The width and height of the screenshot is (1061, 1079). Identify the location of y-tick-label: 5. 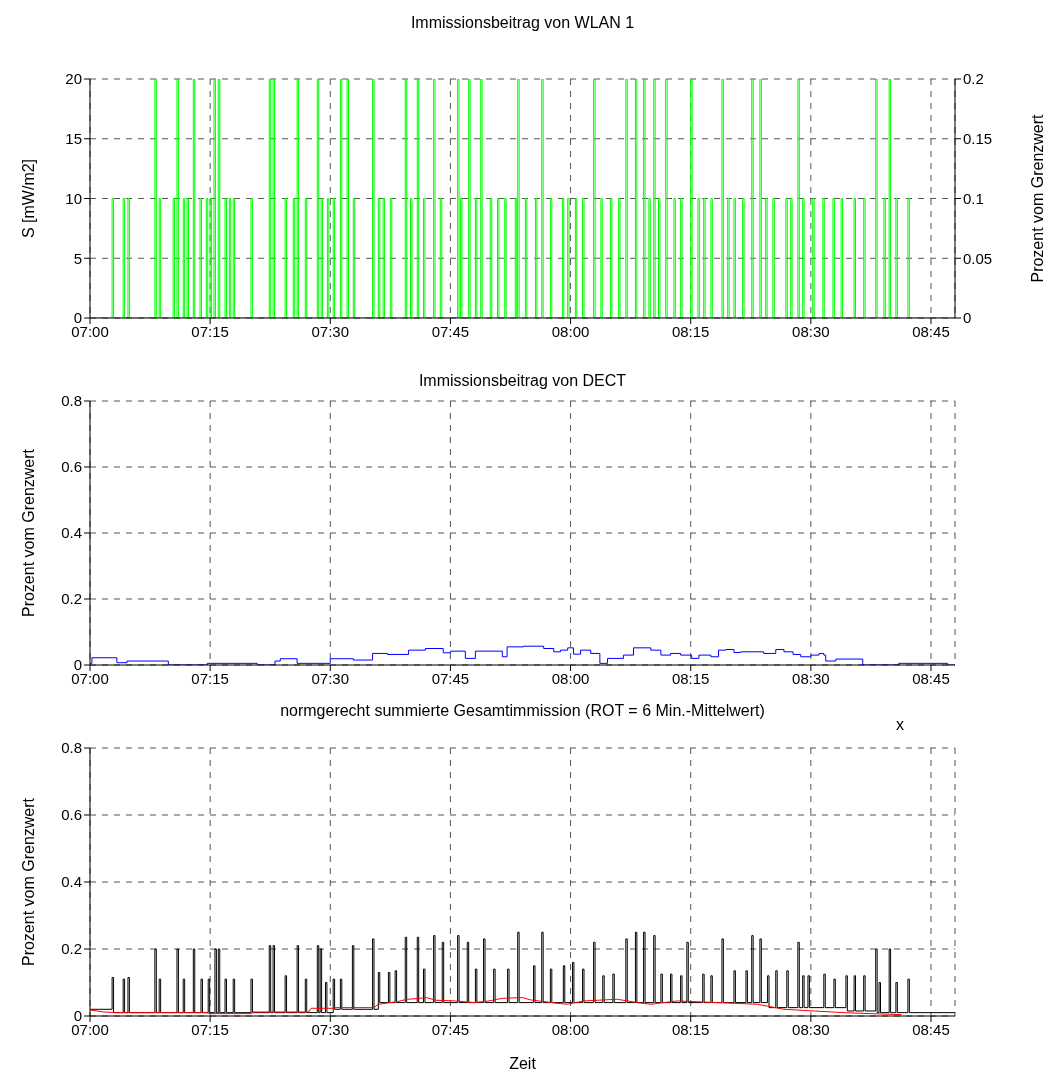
(77, 258).